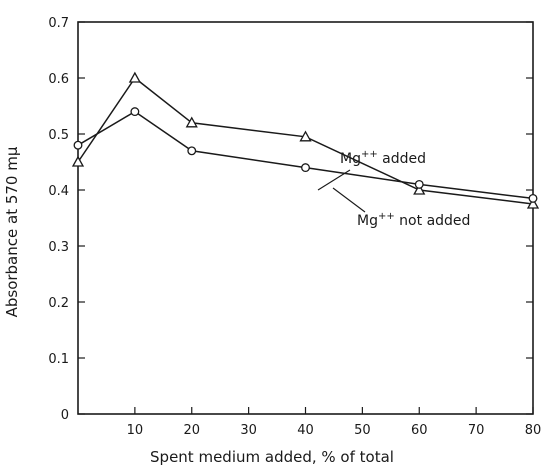  I want to click on y-axis-title: Absorbance at 570 mμ, so click(12, 231).